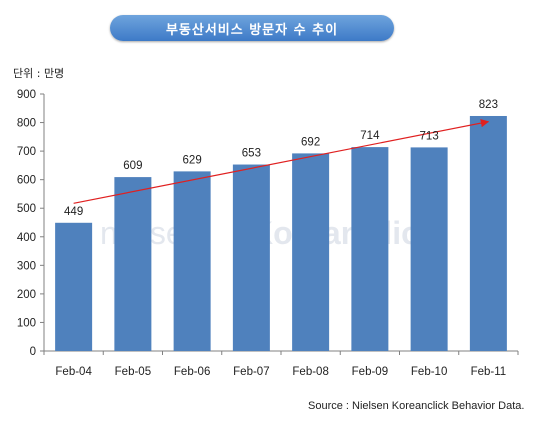 Image resolution: width=533 pixels, height=423 pixels. I want to click on data-label-Feb-07: 653, so click(251, 154).